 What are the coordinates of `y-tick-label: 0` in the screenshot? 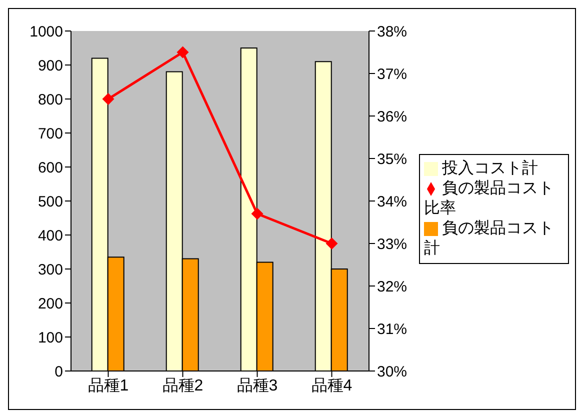 It's located at (58, 371).